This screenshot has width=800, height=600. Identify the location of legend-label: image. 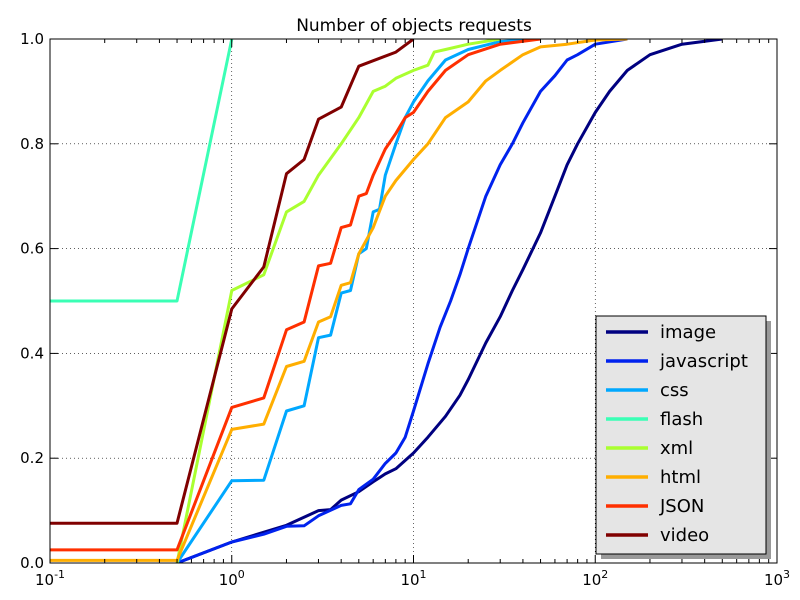
(688, 332).